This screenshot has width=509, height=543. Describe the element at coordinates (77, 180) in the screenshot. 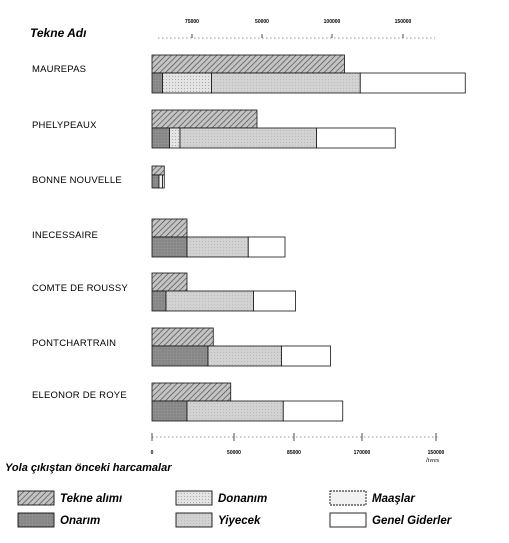

I see `category-label: BONNE NOUVELLE` at that location.